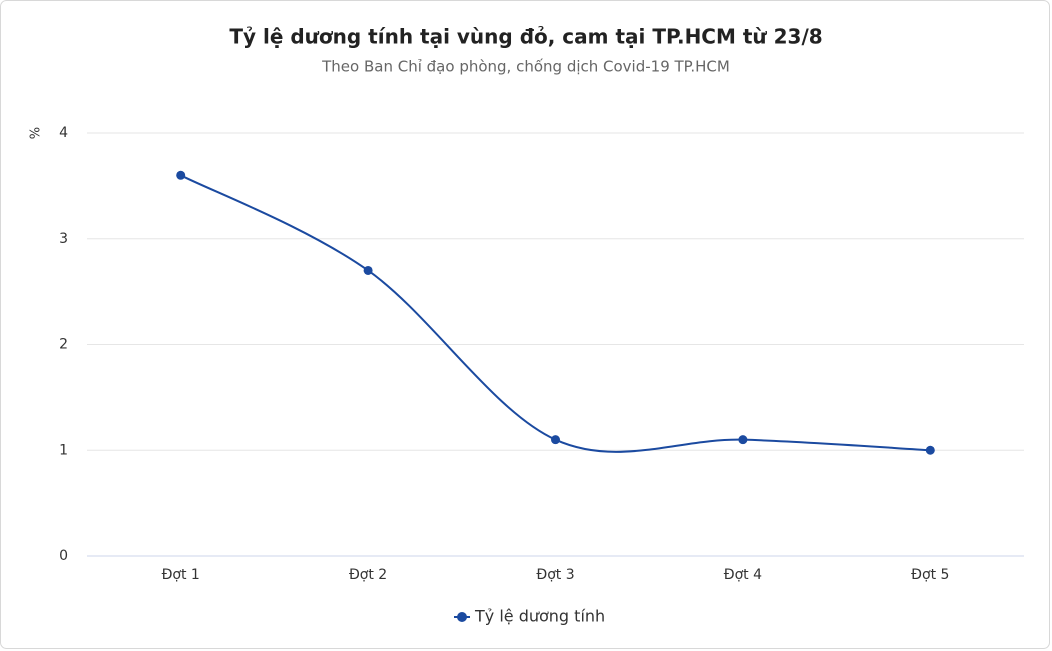  Describe the element at coordinates (539, 616) in the screenshot. I see `legend-label: Tỷ lệ dương tính` at that location.